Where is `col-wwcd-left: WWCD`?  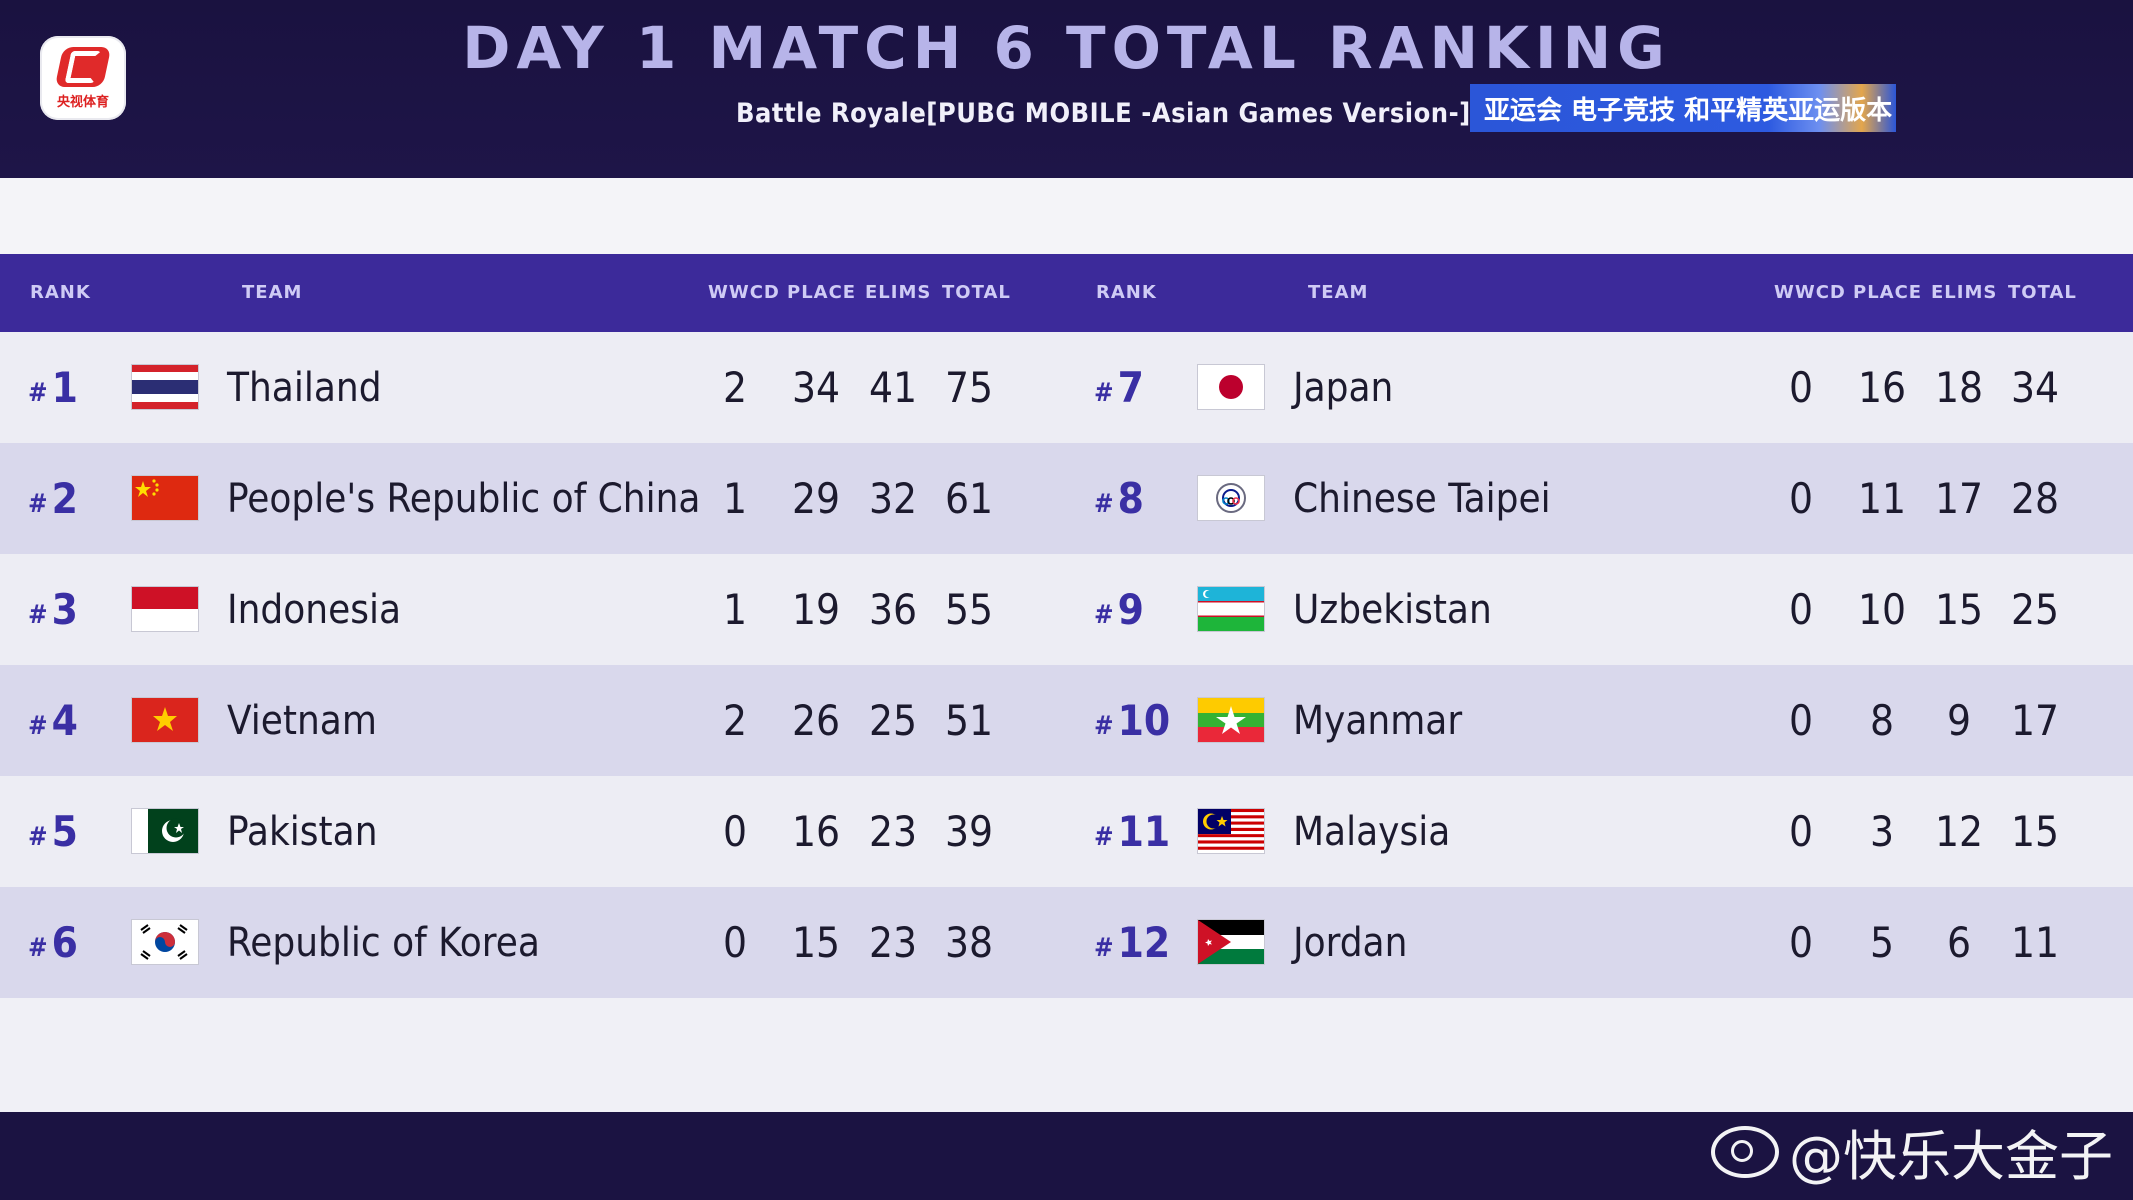 col-wwcd-left: WWCD is located at coordinates (744, 292).